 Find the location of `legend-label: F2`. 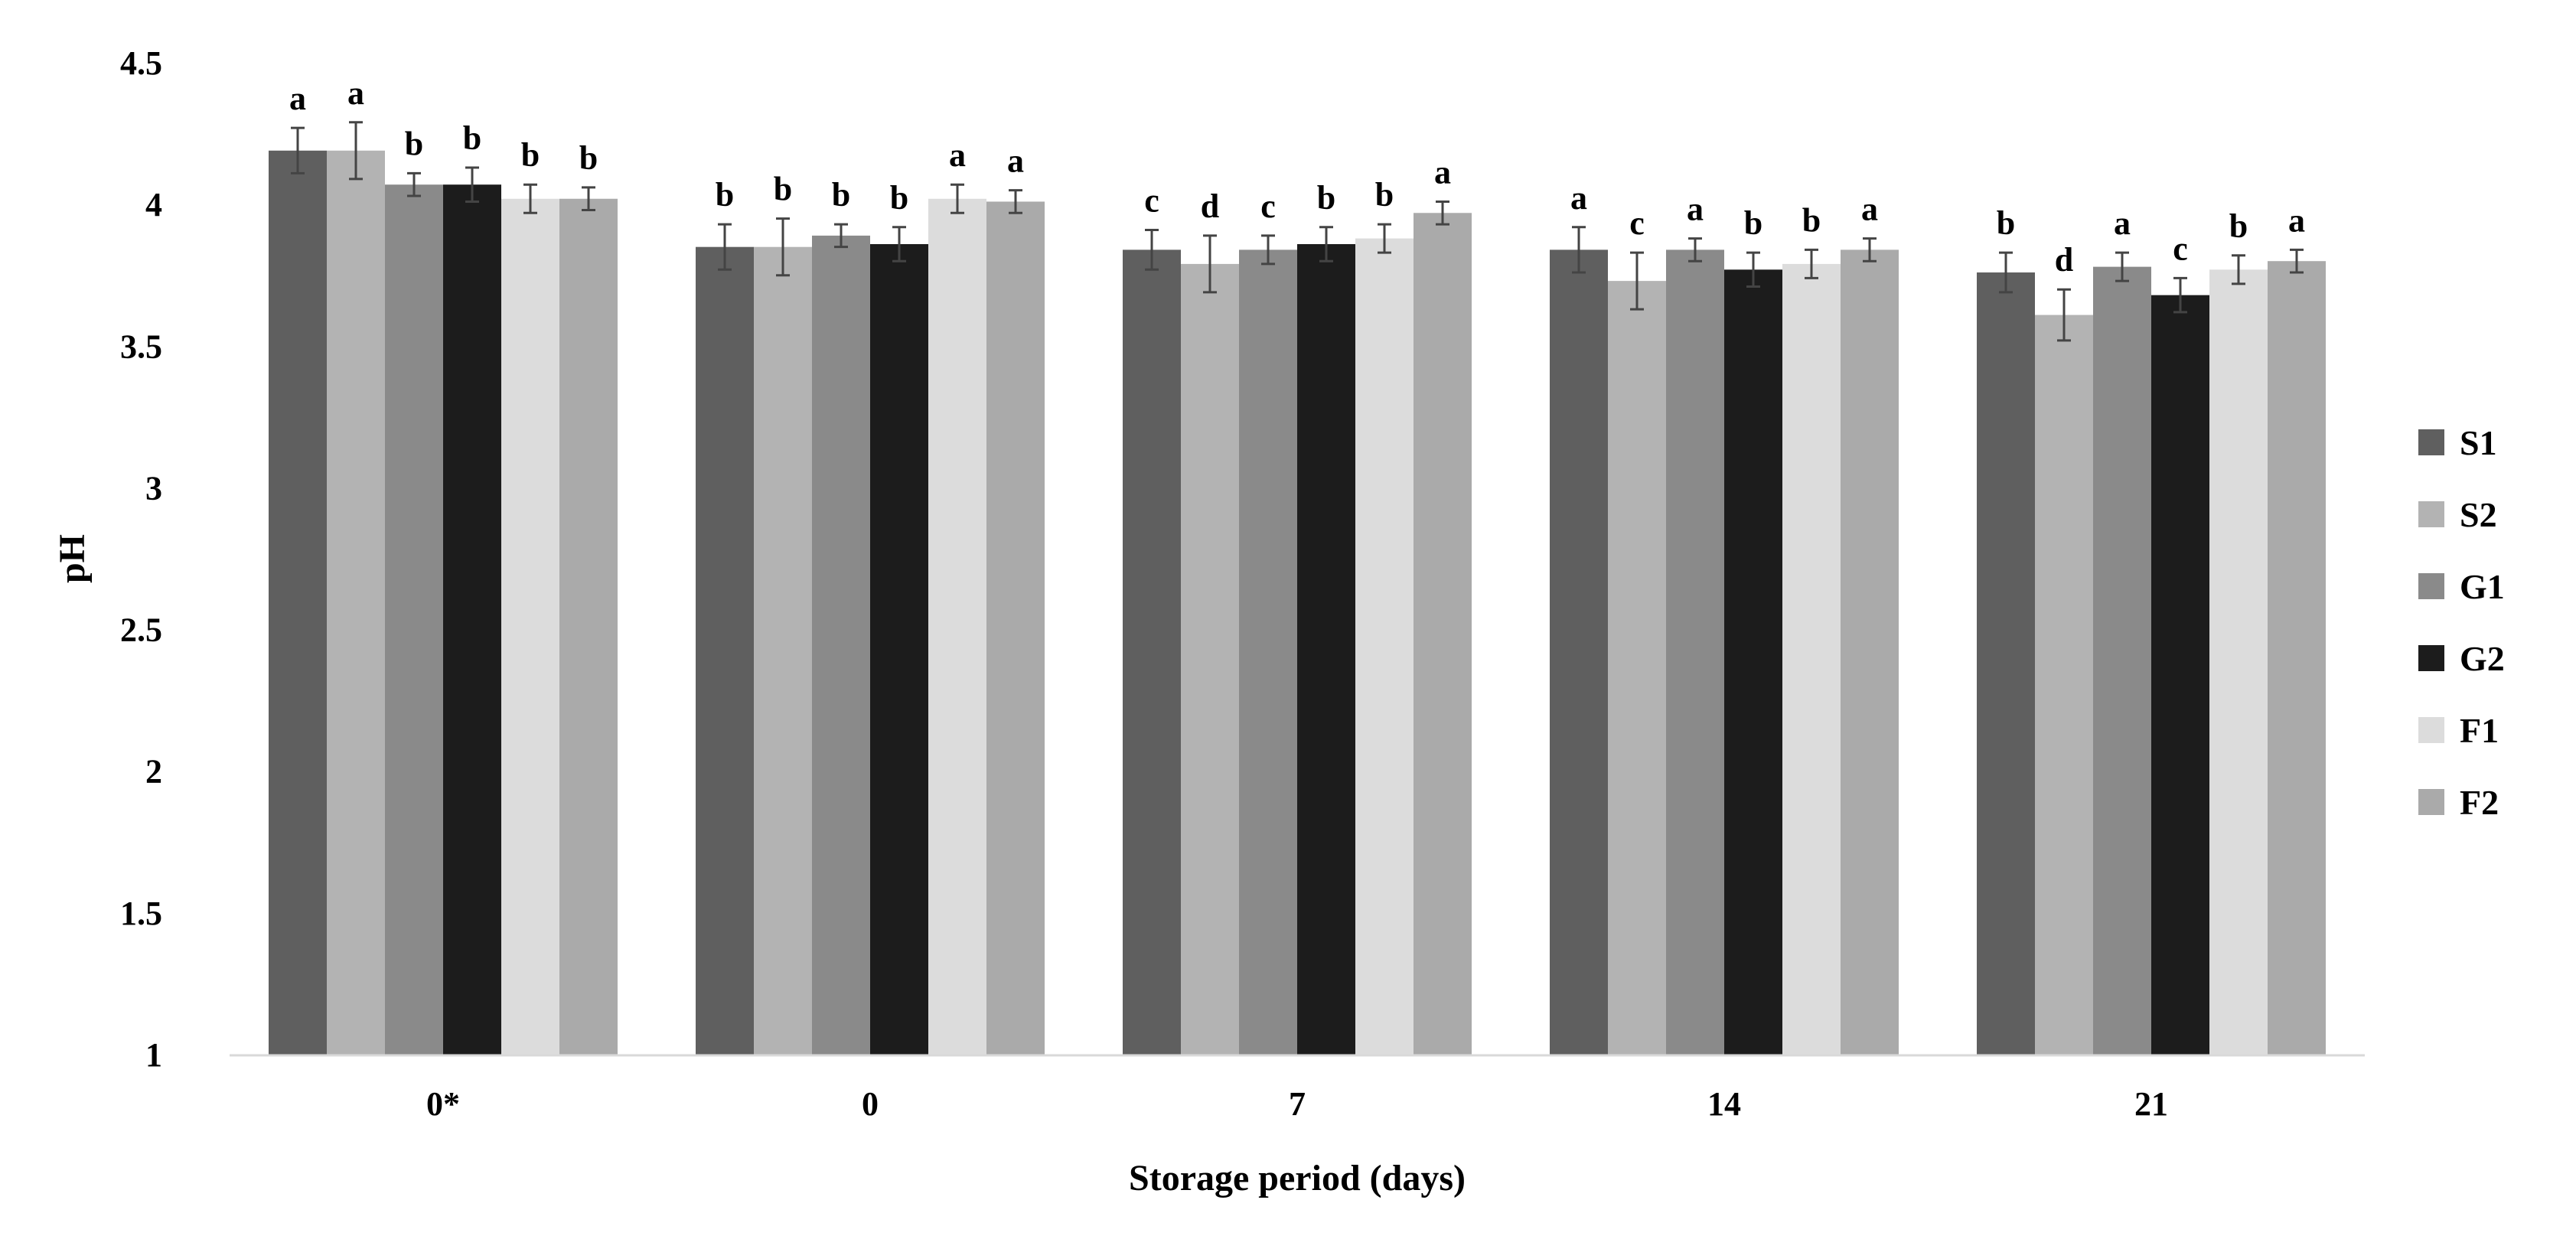

legend-label: F2 is located at coordinates (2479, 802).